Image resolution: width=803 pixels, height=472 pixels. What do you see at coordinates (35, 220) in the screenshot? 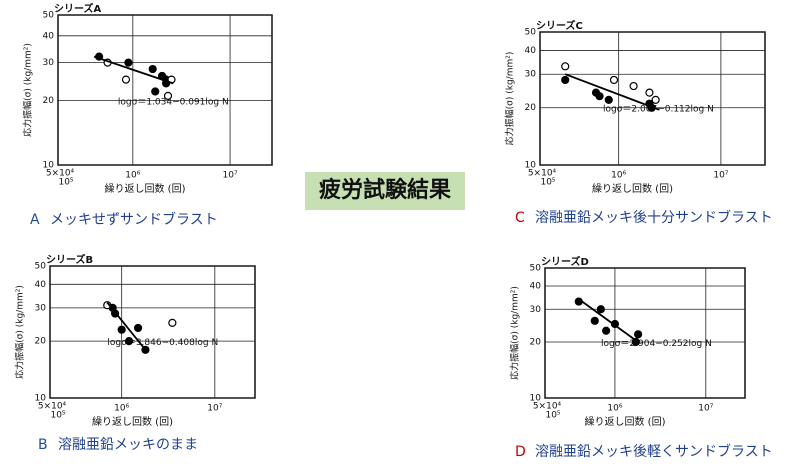
I see `caption-letter: A` at bounding box center [35, 220].